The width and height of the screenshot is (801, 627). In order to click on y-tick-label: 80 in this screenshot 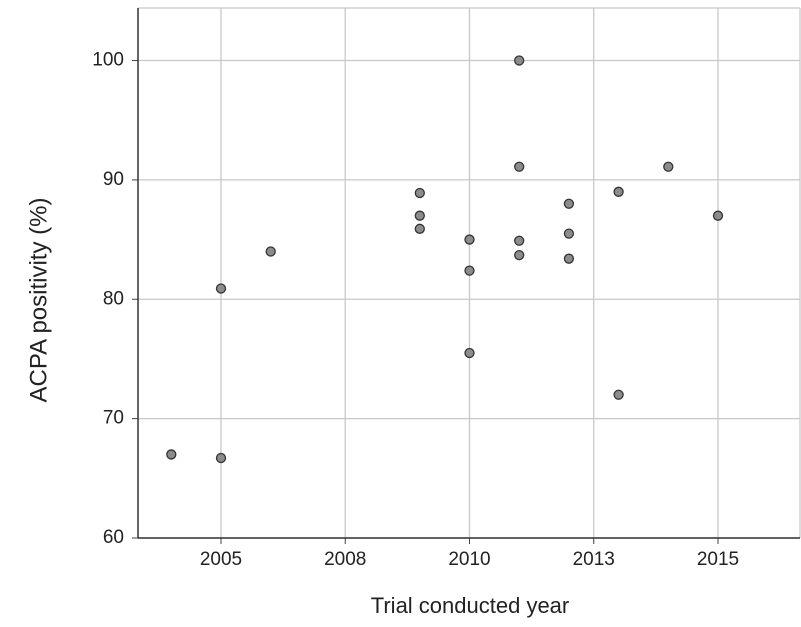, I will do `click(113, 298)`.